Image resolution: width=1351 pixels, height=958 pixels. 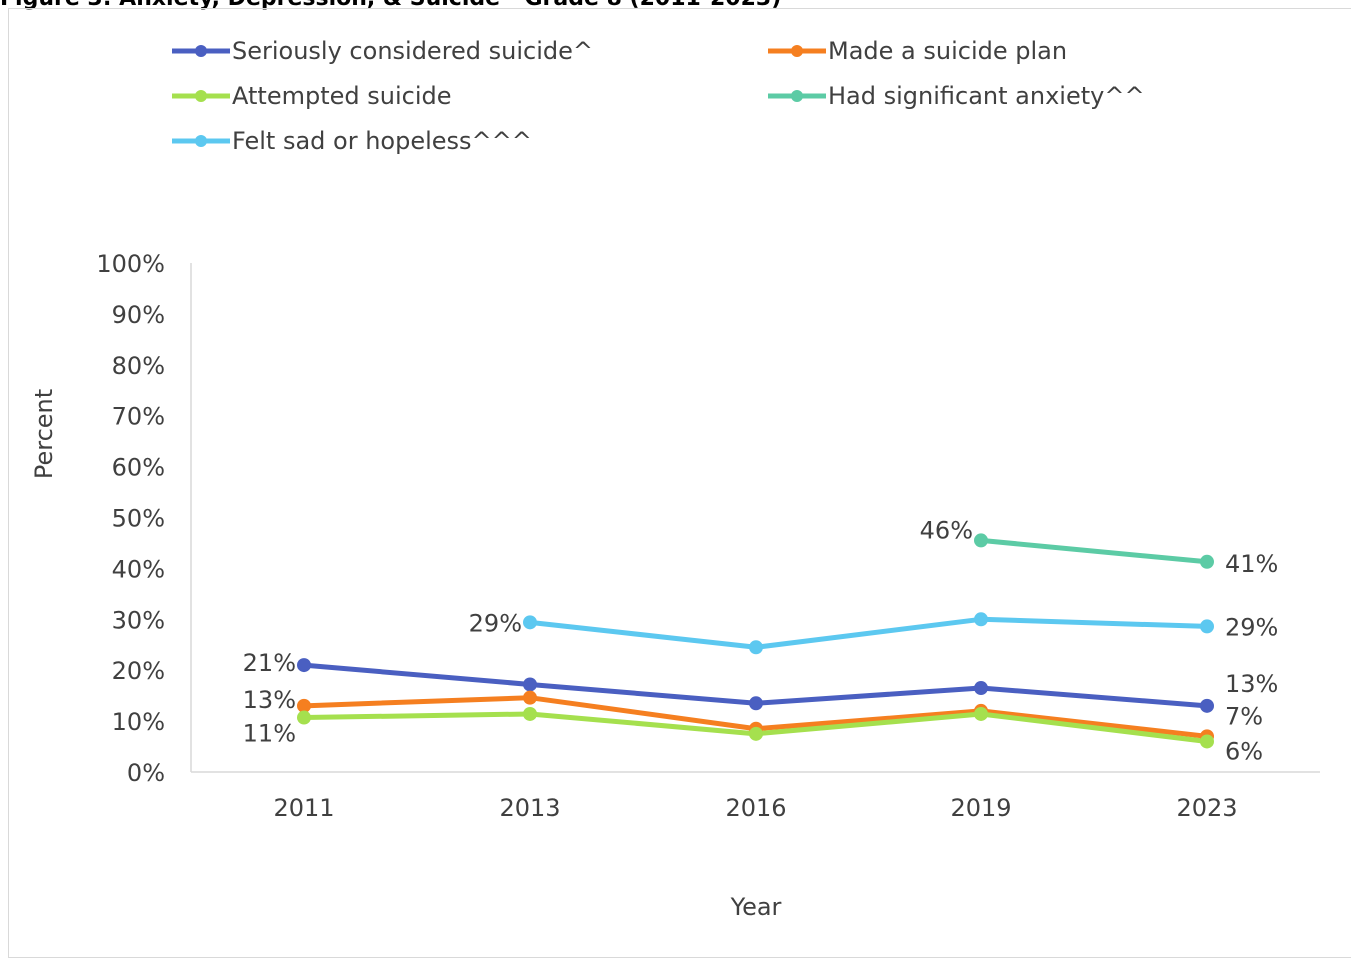 What do you see at coordinates (986, 96) in the screenshot?
I see `legend-label-anxiety: Had significant anxiety^^` at bounding box center [986, 96].